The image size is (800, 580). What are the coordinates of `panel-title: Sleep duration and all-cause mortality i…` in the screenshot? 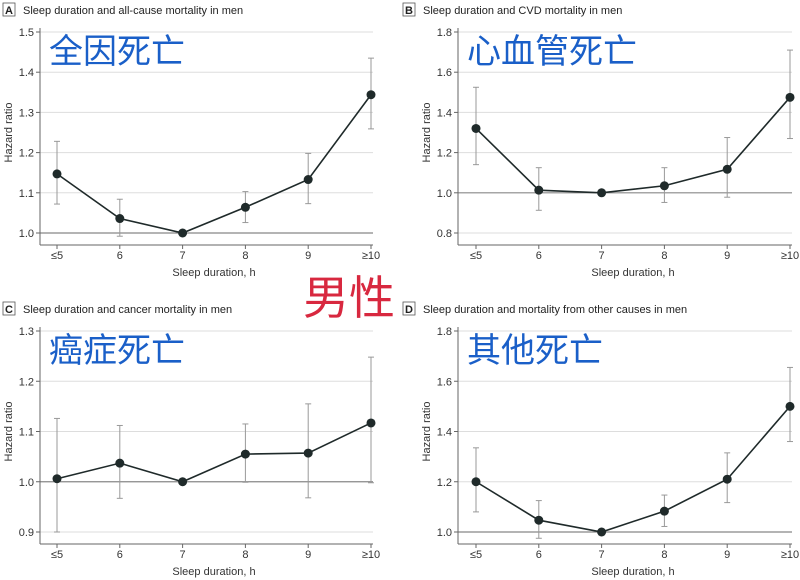 It's located at (133, 11).